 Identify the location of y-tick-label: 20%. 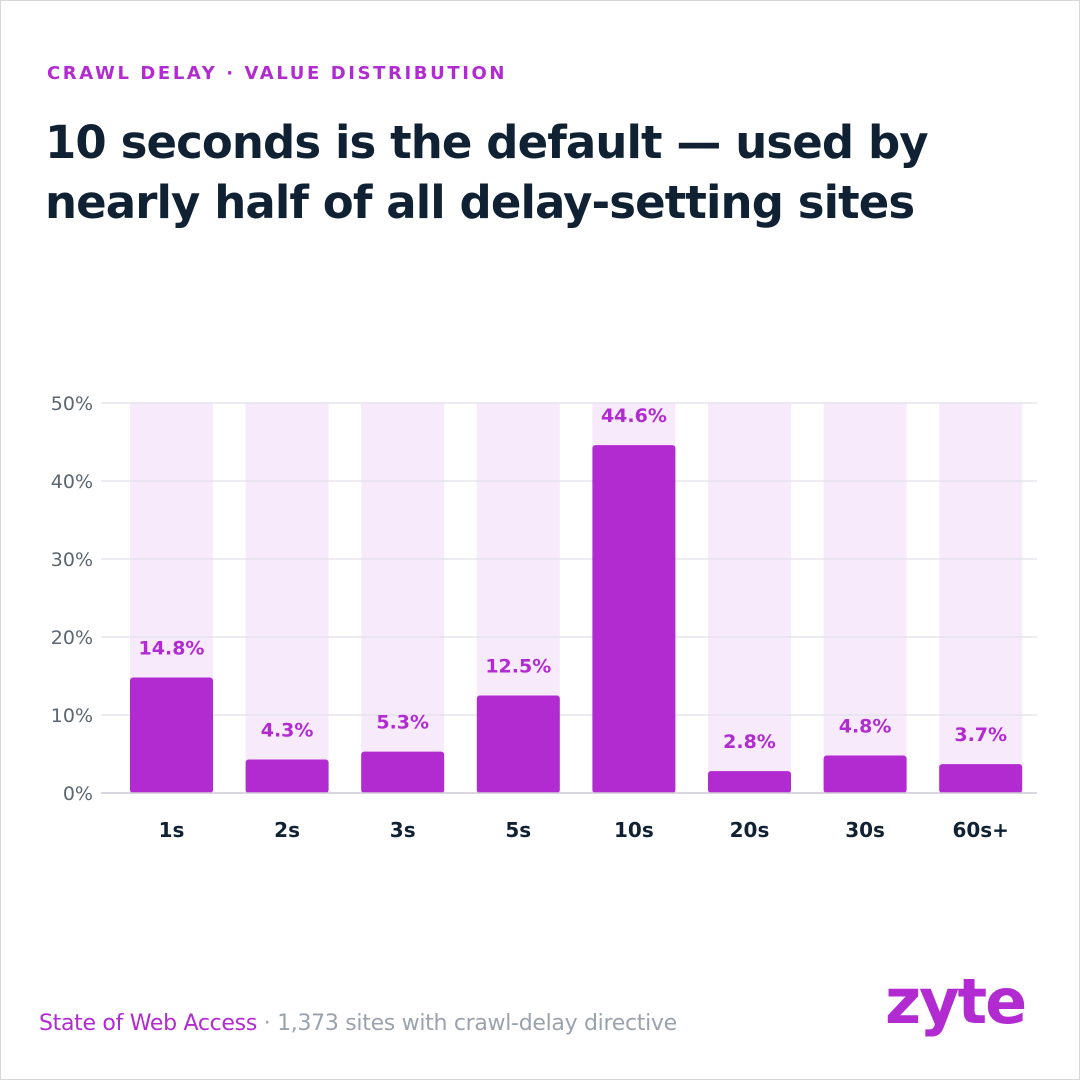
(72, 638).